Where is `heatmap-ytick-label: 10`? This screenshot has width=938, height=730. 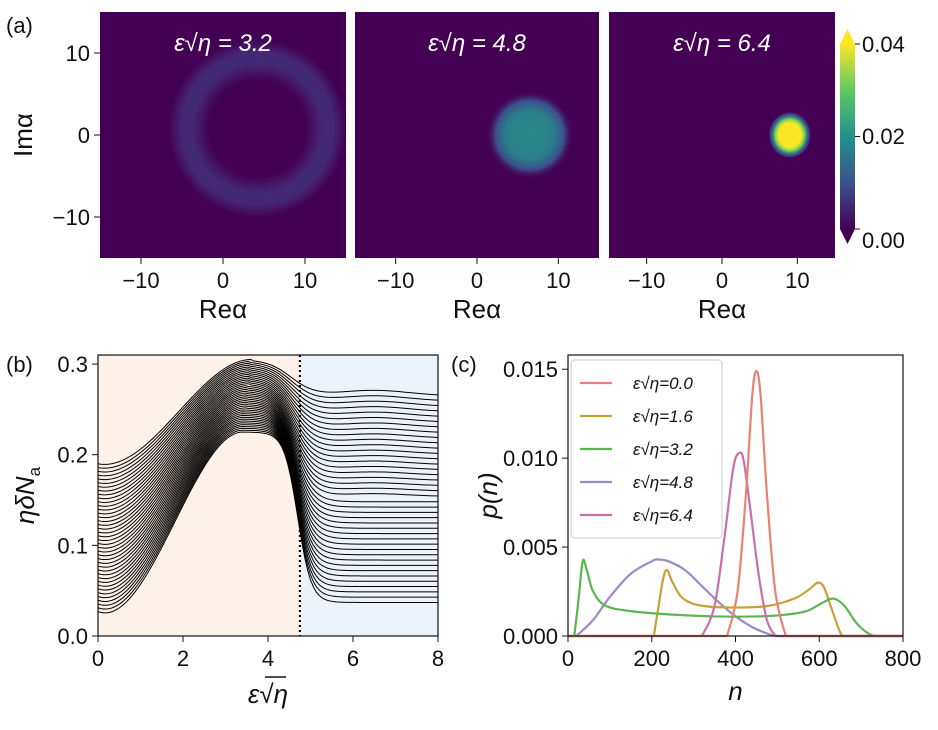 heatmap-ytick-label: 10 is located at coordinates (78, 53).